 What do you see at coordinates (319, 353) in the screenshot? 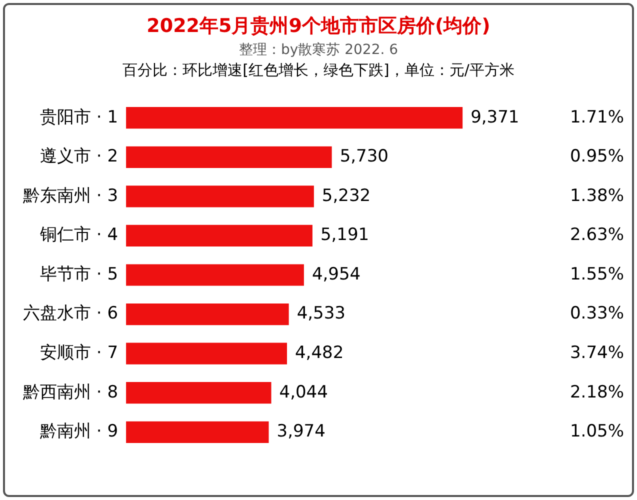
I see `data-label: 4,482` at bounding box center [319, 353].